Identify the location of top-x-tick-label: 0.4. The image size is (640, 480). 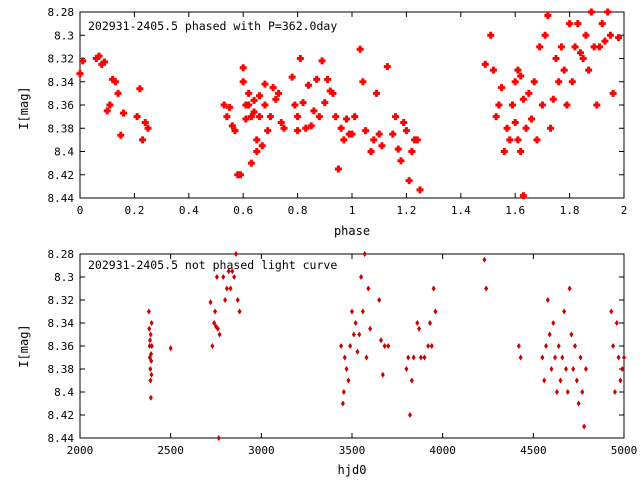
(189, 210).